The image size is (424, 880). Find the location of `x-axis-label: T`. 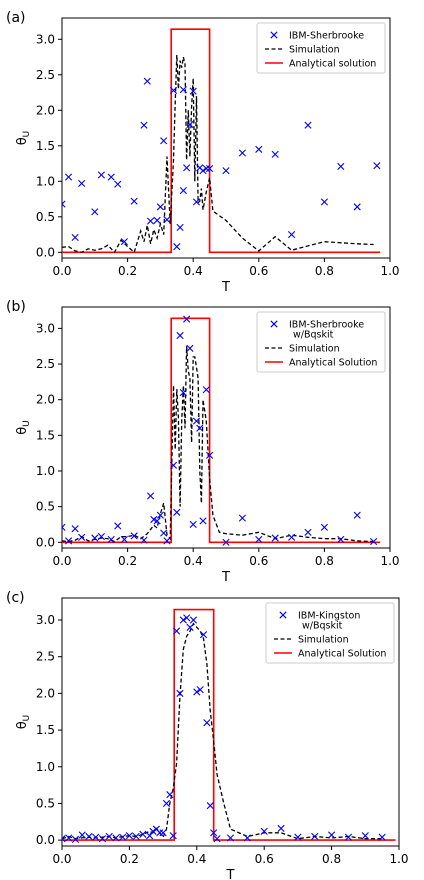

x-axis-label: T is located at coordinates (230, 874).